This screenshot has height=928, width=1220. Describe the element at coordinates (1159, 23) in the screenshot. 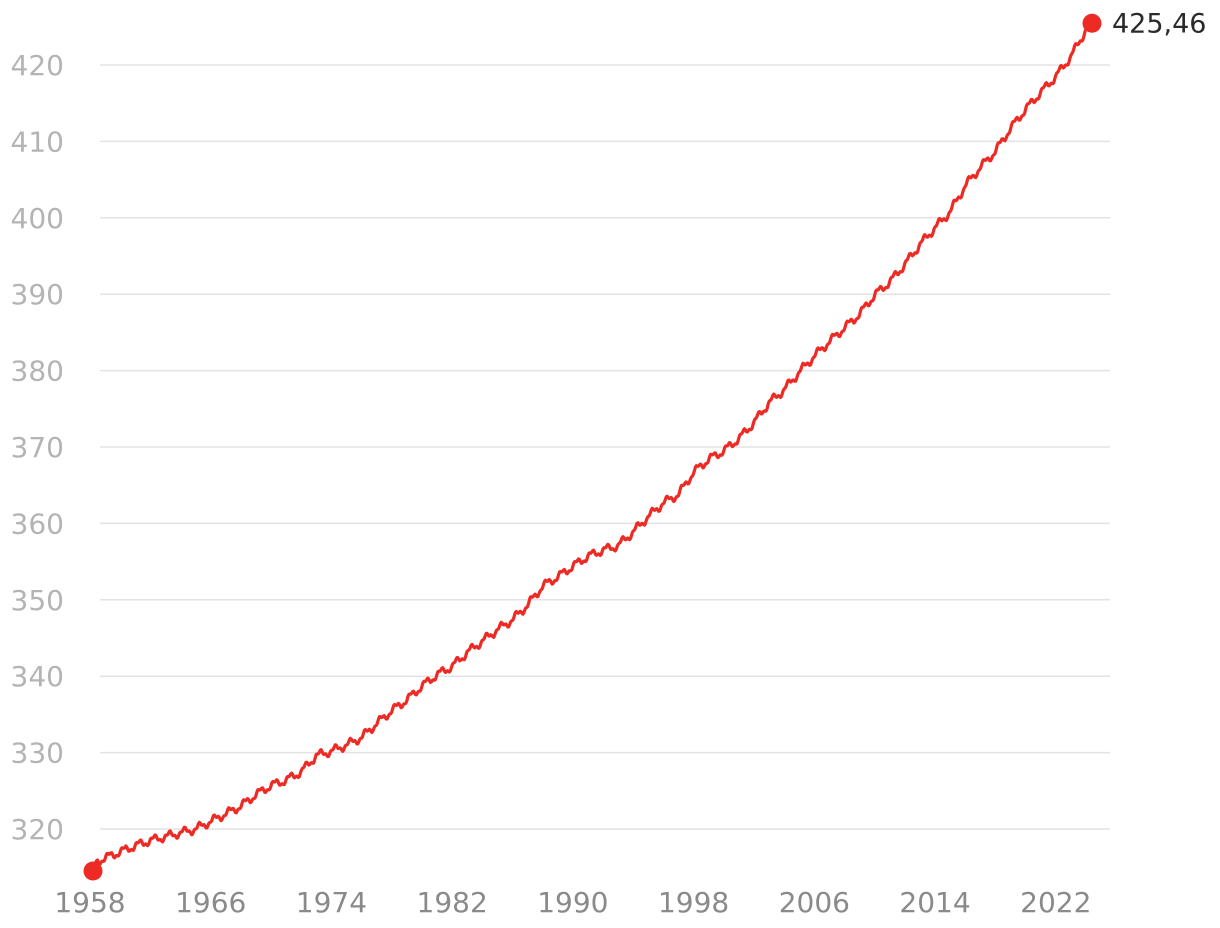

I see `end-value-label: 425,46` at that location.